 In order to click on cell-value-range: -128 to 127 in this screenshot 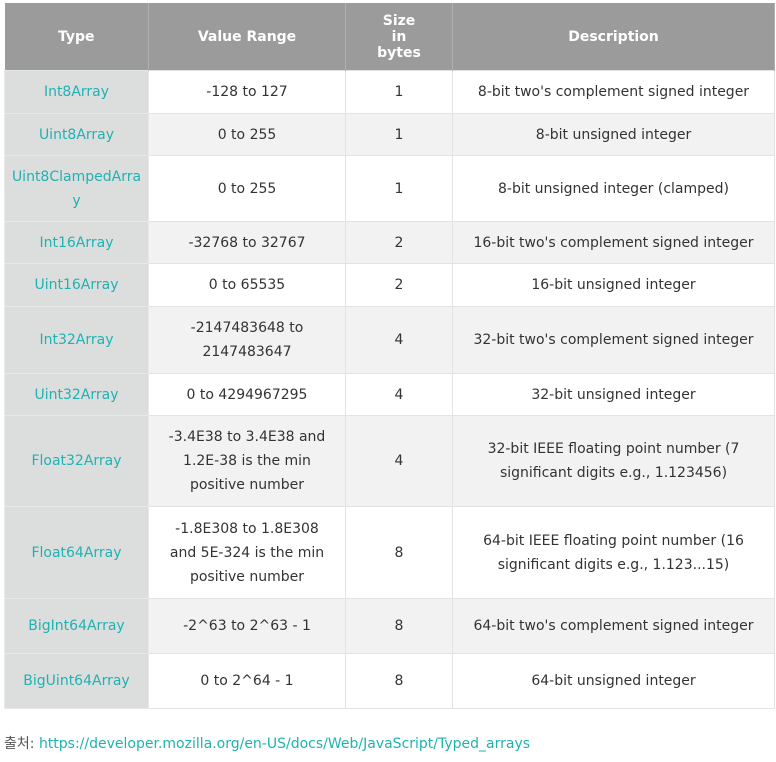, I will do `click(247, 92)`.